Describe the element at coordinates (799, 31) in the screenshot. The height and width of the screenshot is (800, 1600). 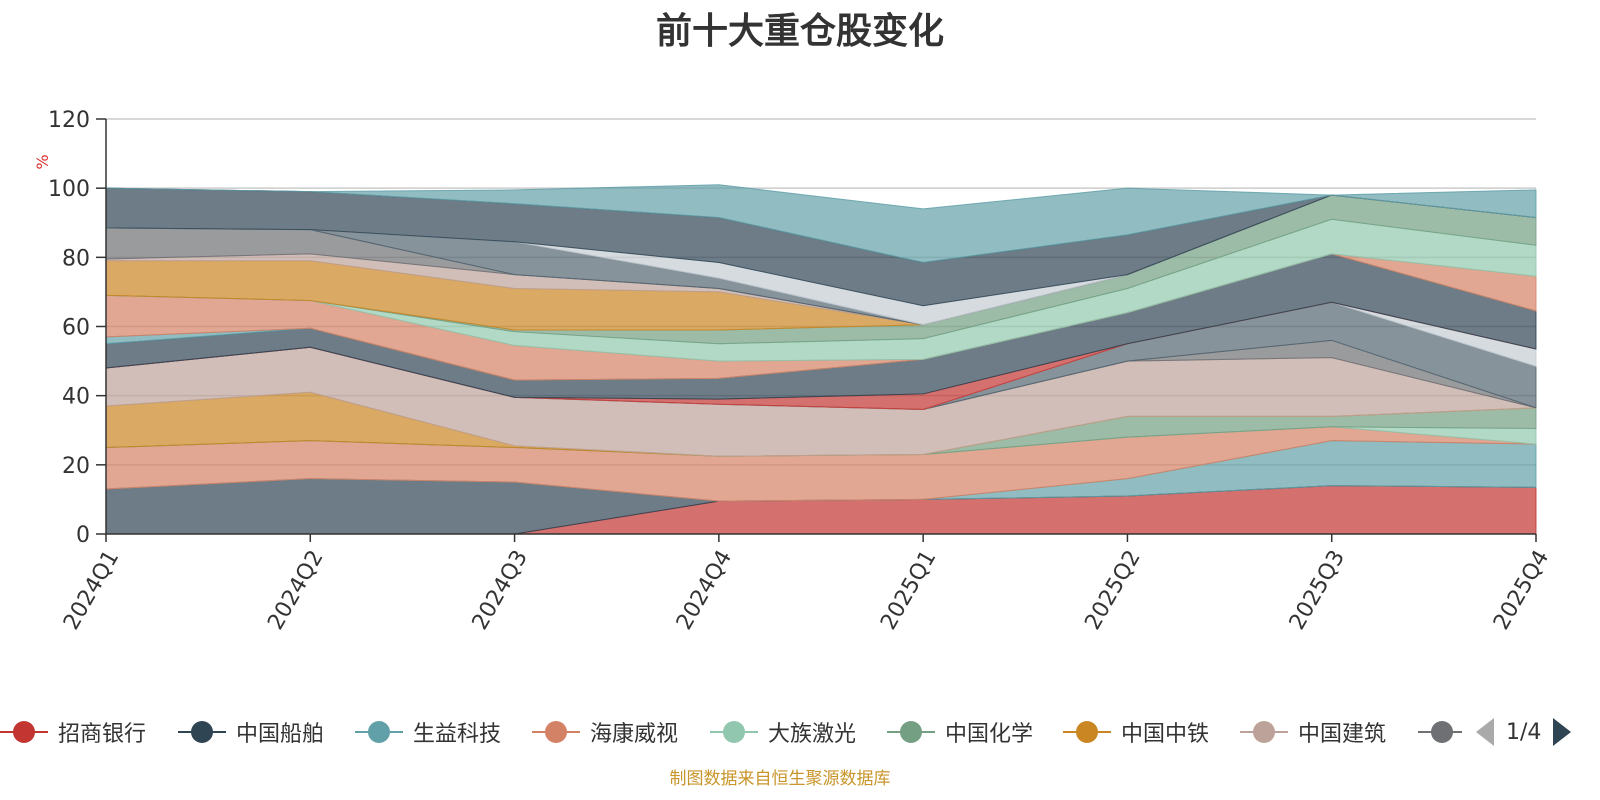
I see `chart-title: 前十大重仓股变化` at that location.